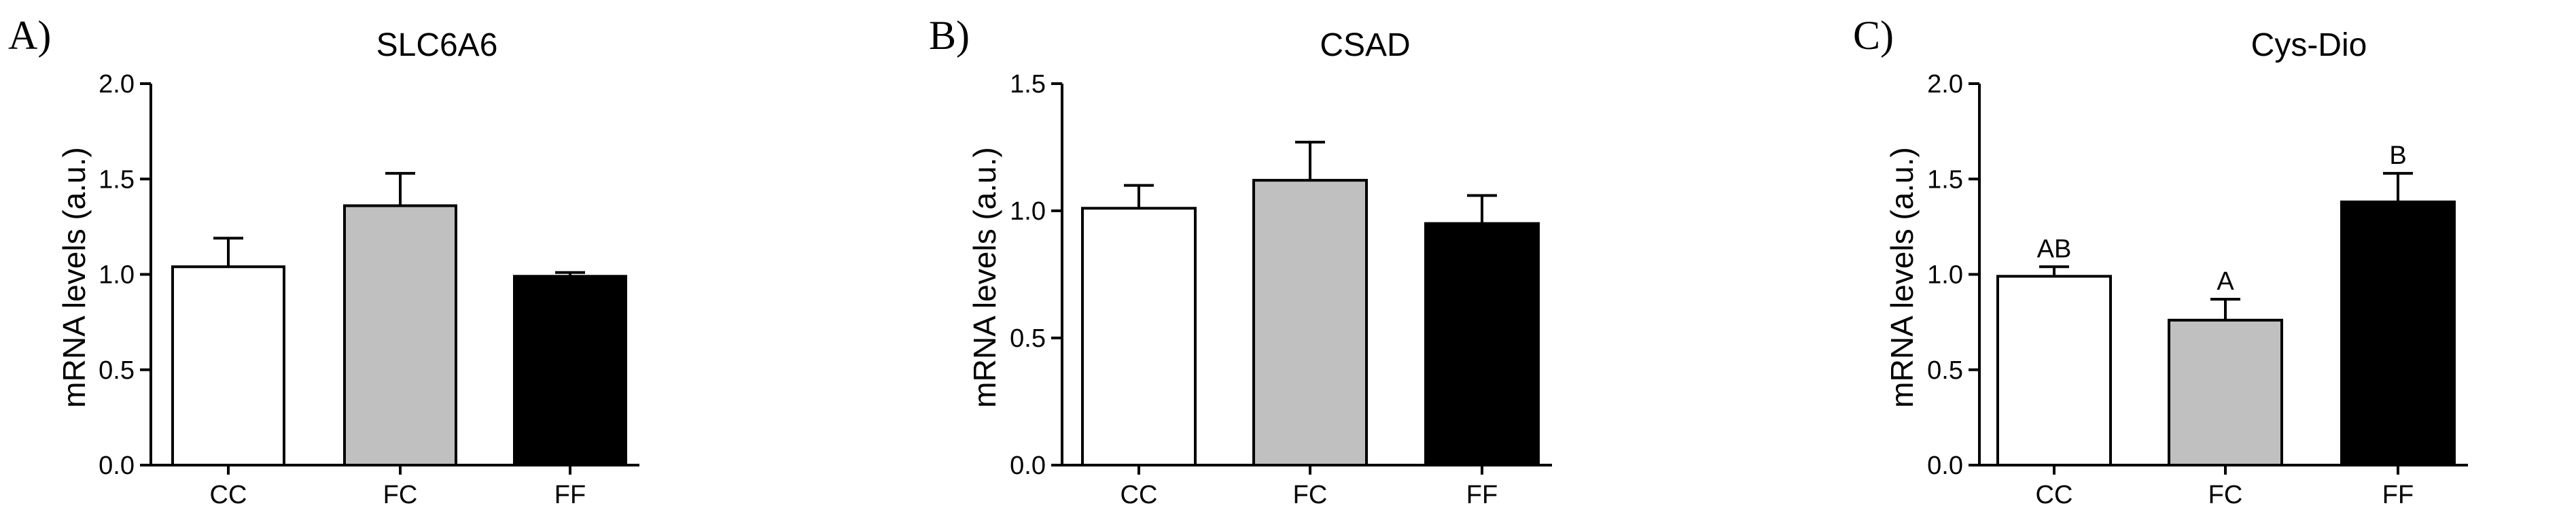  Describe the element at coordinates (437, 45) in the screenshot. I see `chart-title: SLC6A6` at that location.